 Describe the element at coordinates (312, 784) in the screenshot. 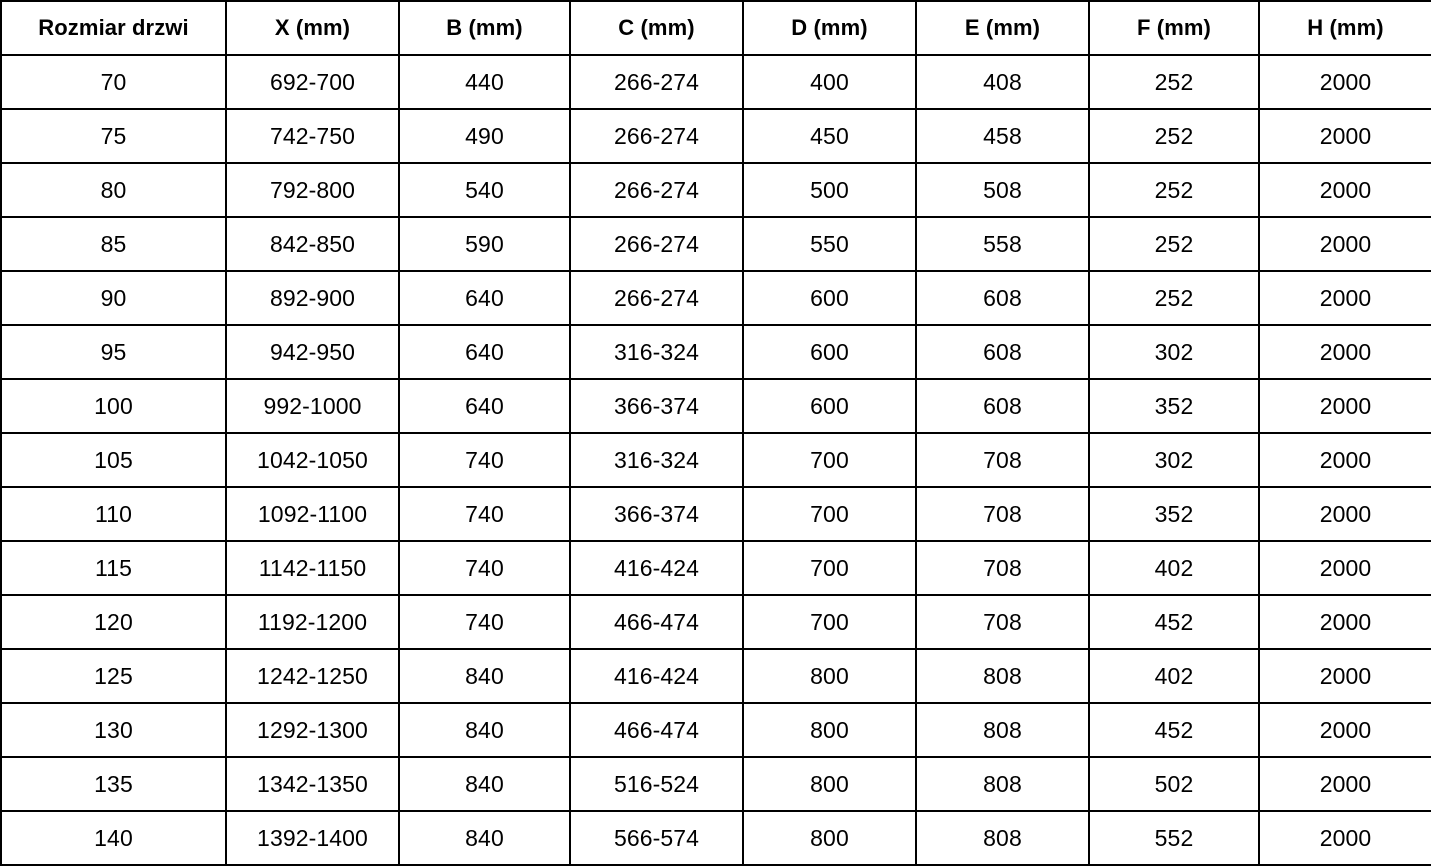

I see `cell-x: 1342-1350` at that location.